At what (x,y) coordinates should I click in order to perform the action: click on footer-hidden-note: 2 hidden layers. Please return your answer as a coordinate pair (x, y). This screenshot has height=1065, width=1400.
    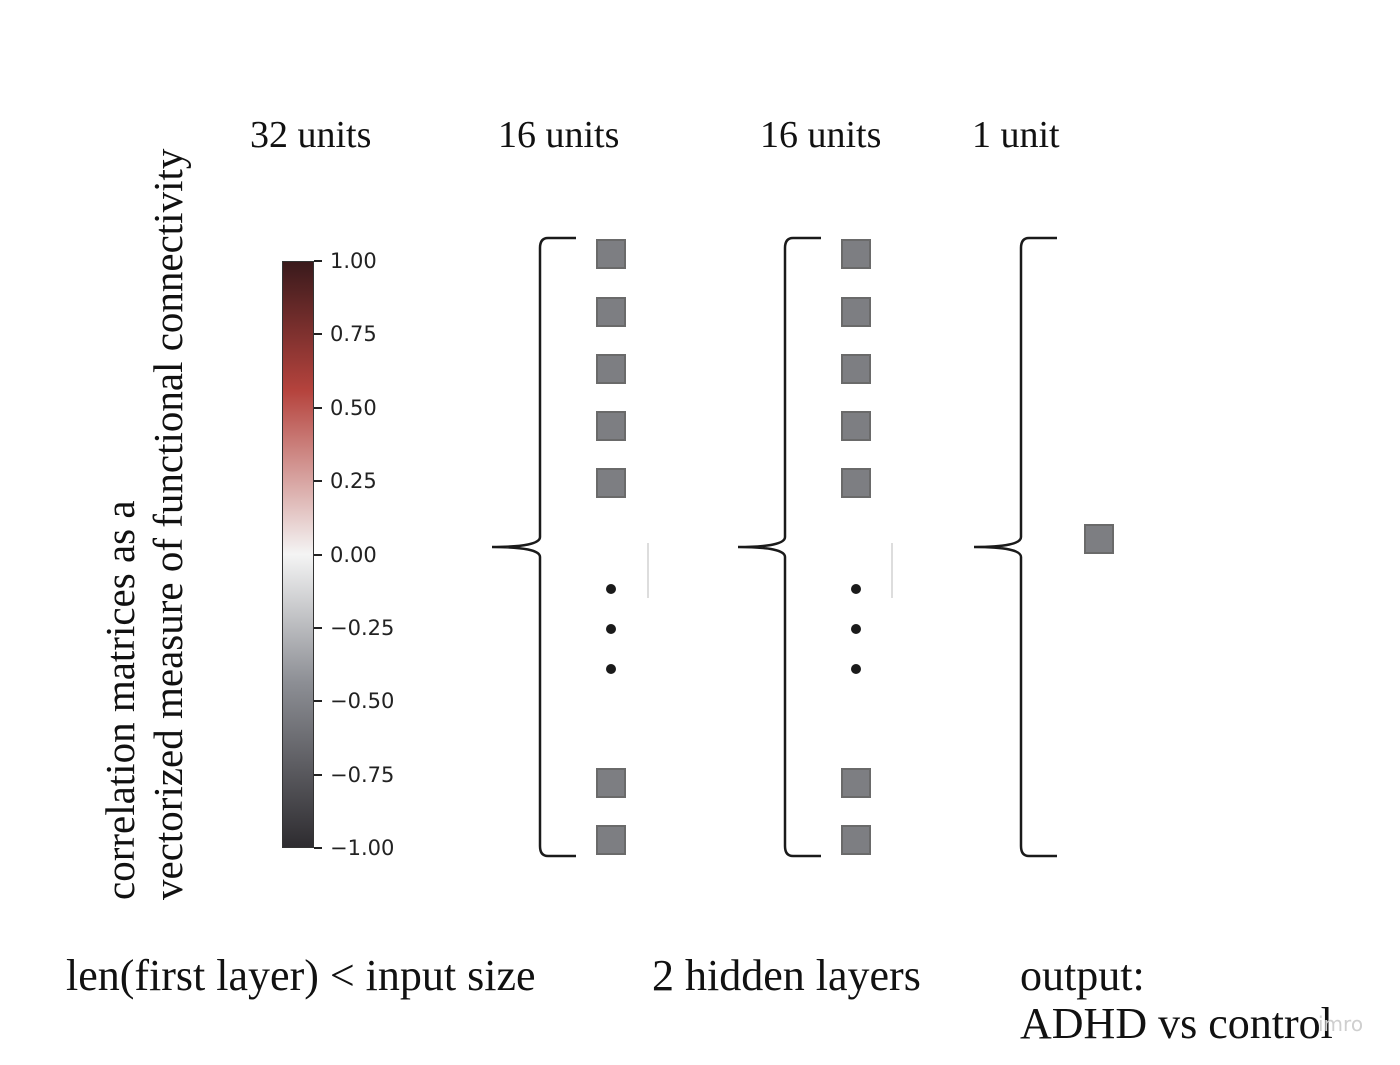
    Looking at the image, I should click on (786, 975).